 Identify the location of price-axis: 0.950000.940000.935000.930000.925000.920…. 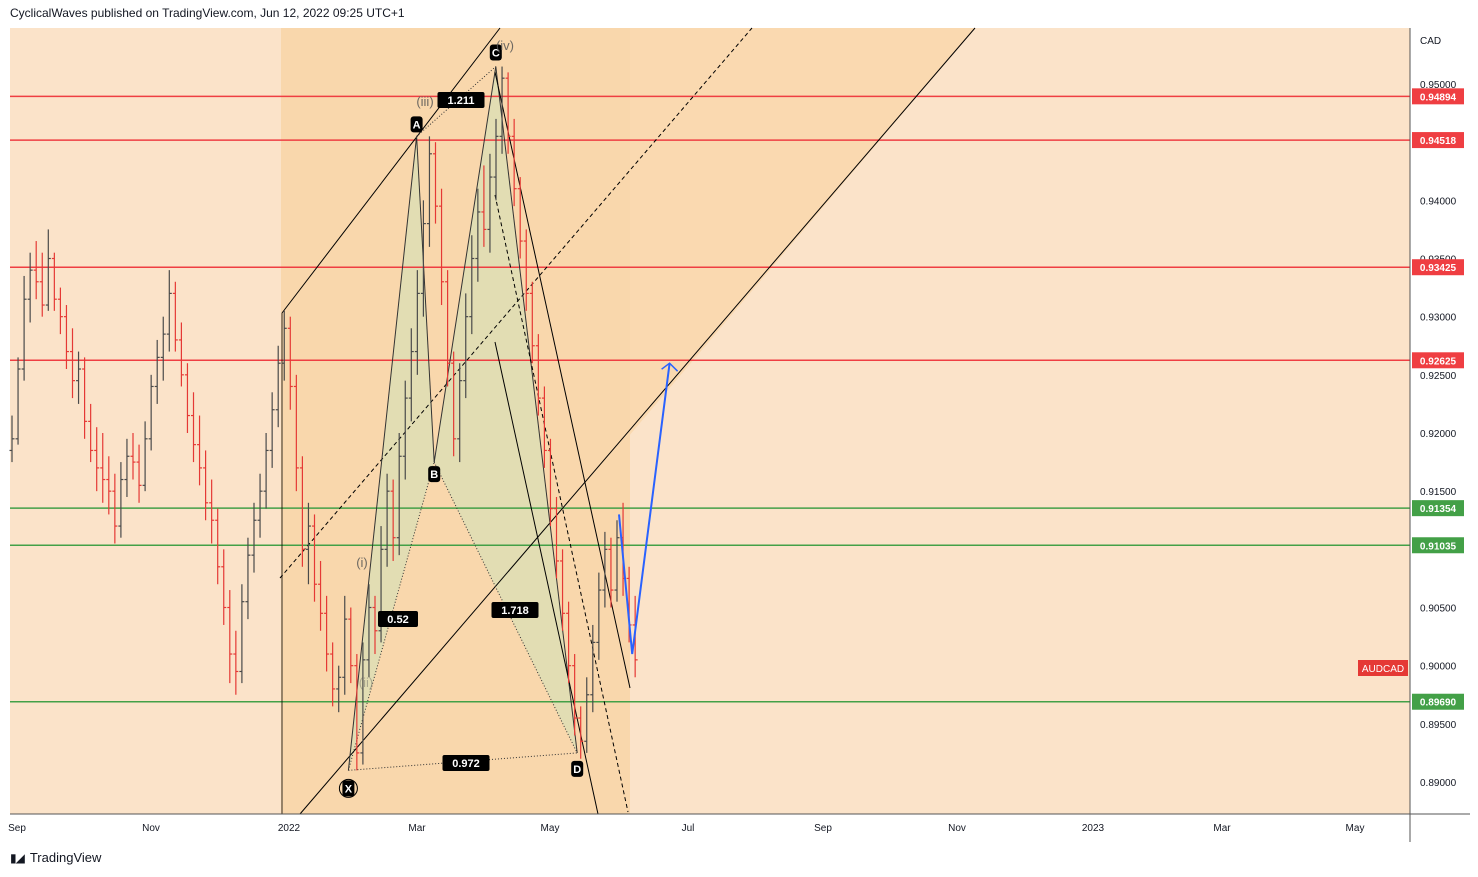
(1438, 434).